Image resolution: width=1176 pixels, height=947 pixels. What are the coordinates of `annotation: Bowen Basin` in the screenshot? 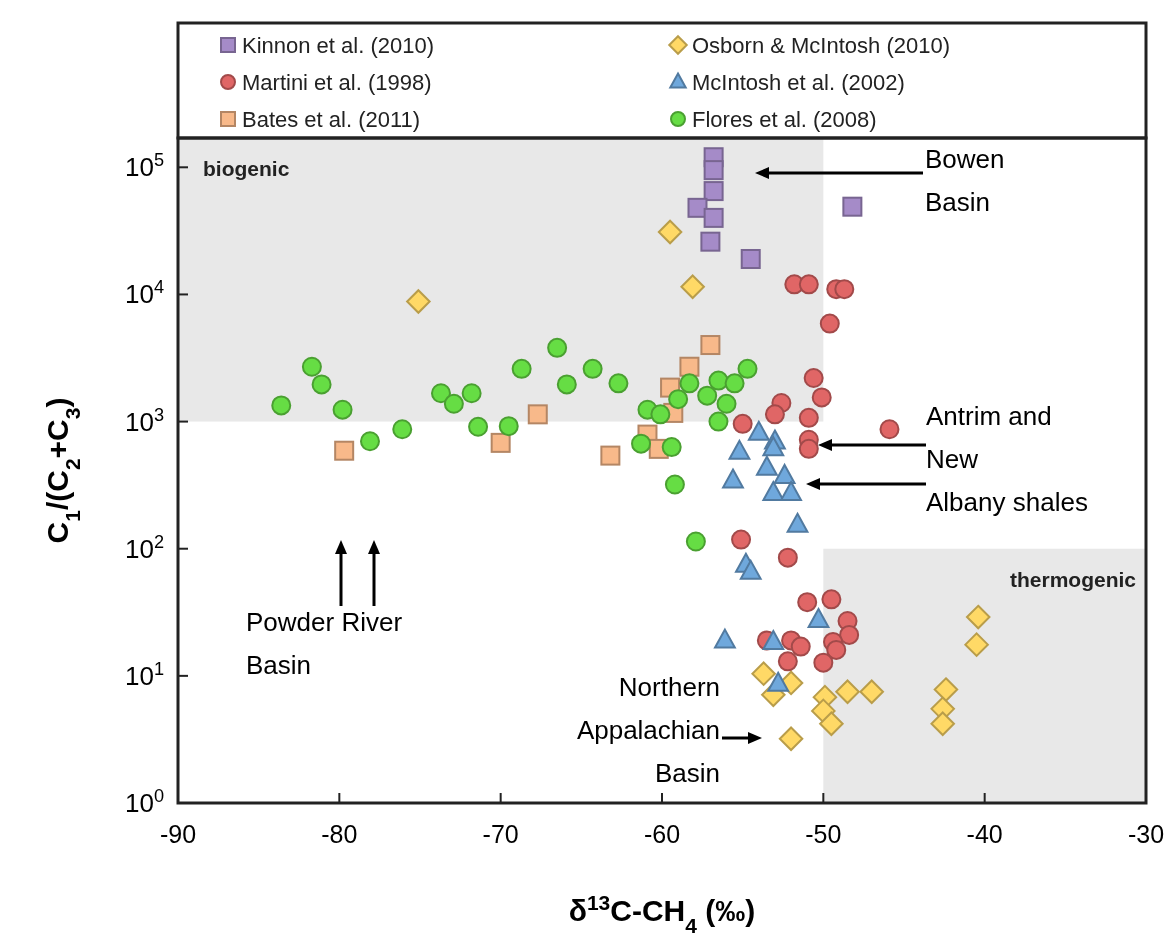 It's located at (965, 180).